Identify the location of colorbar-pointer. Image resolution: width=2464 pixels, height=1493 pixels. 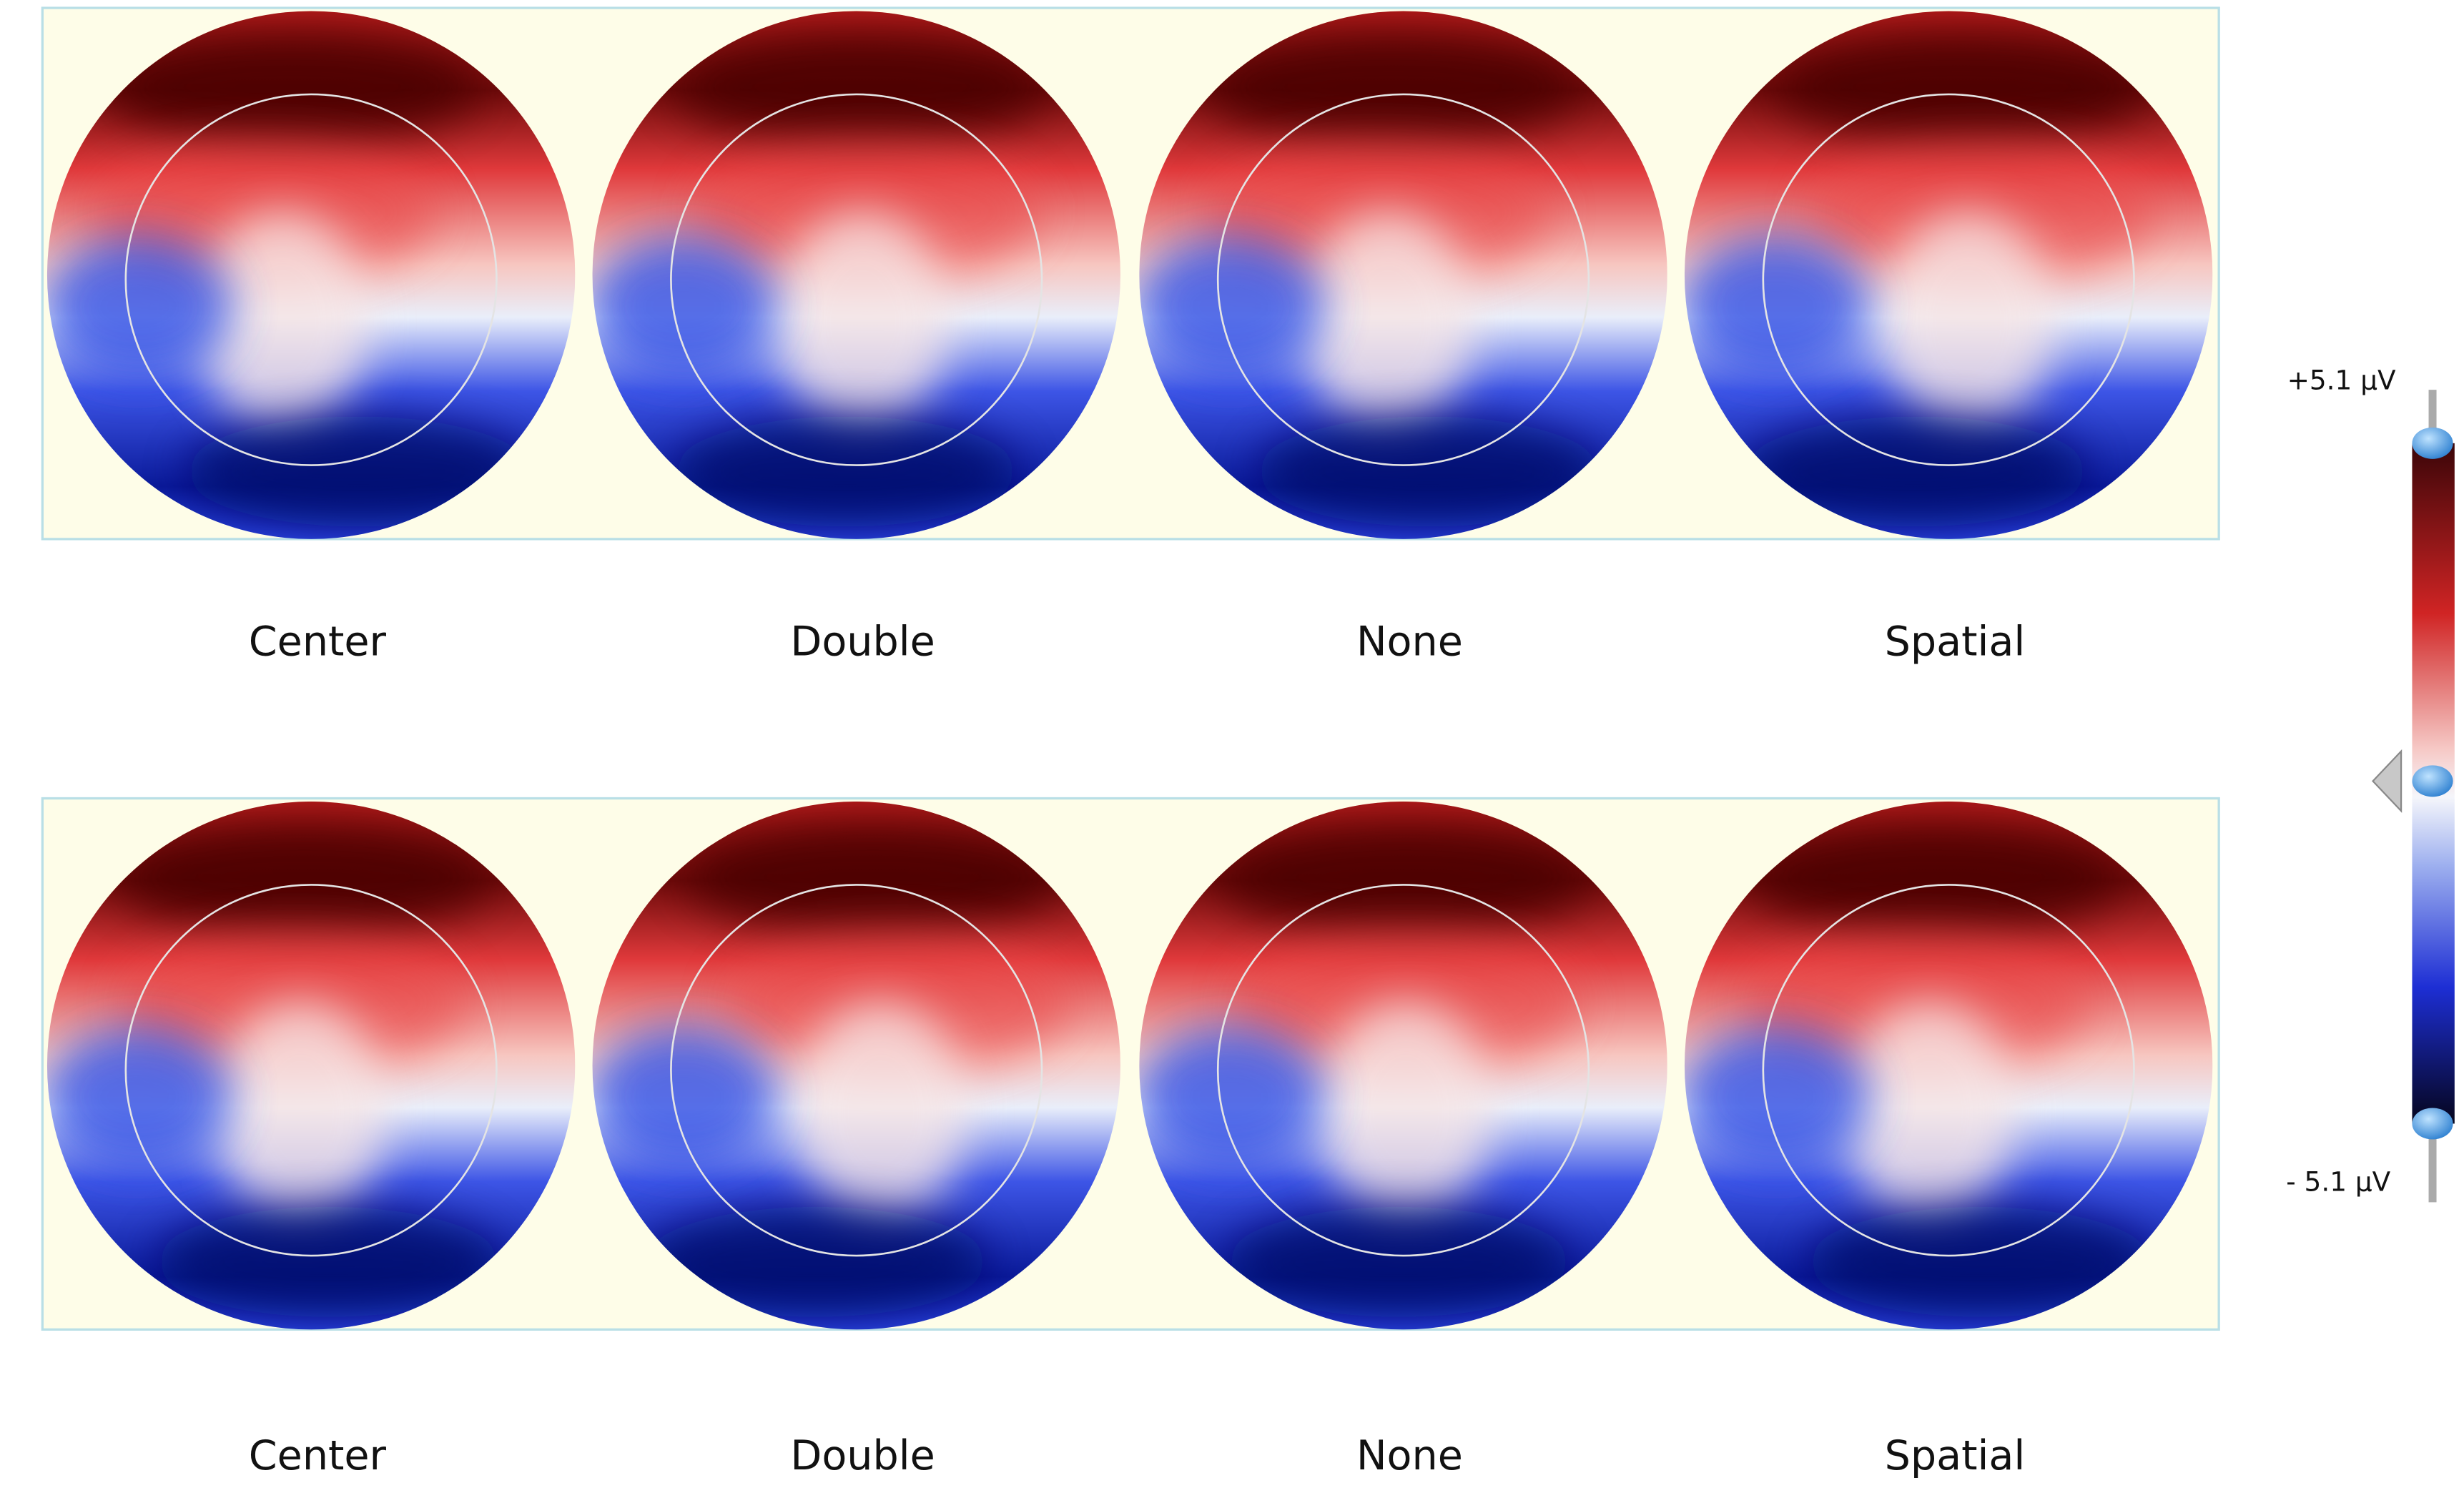
(2388, 781).